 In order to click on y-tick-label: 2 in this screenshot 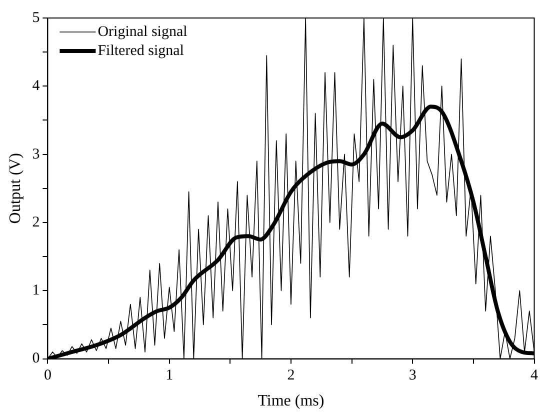, I will do `click(36, 222)`.